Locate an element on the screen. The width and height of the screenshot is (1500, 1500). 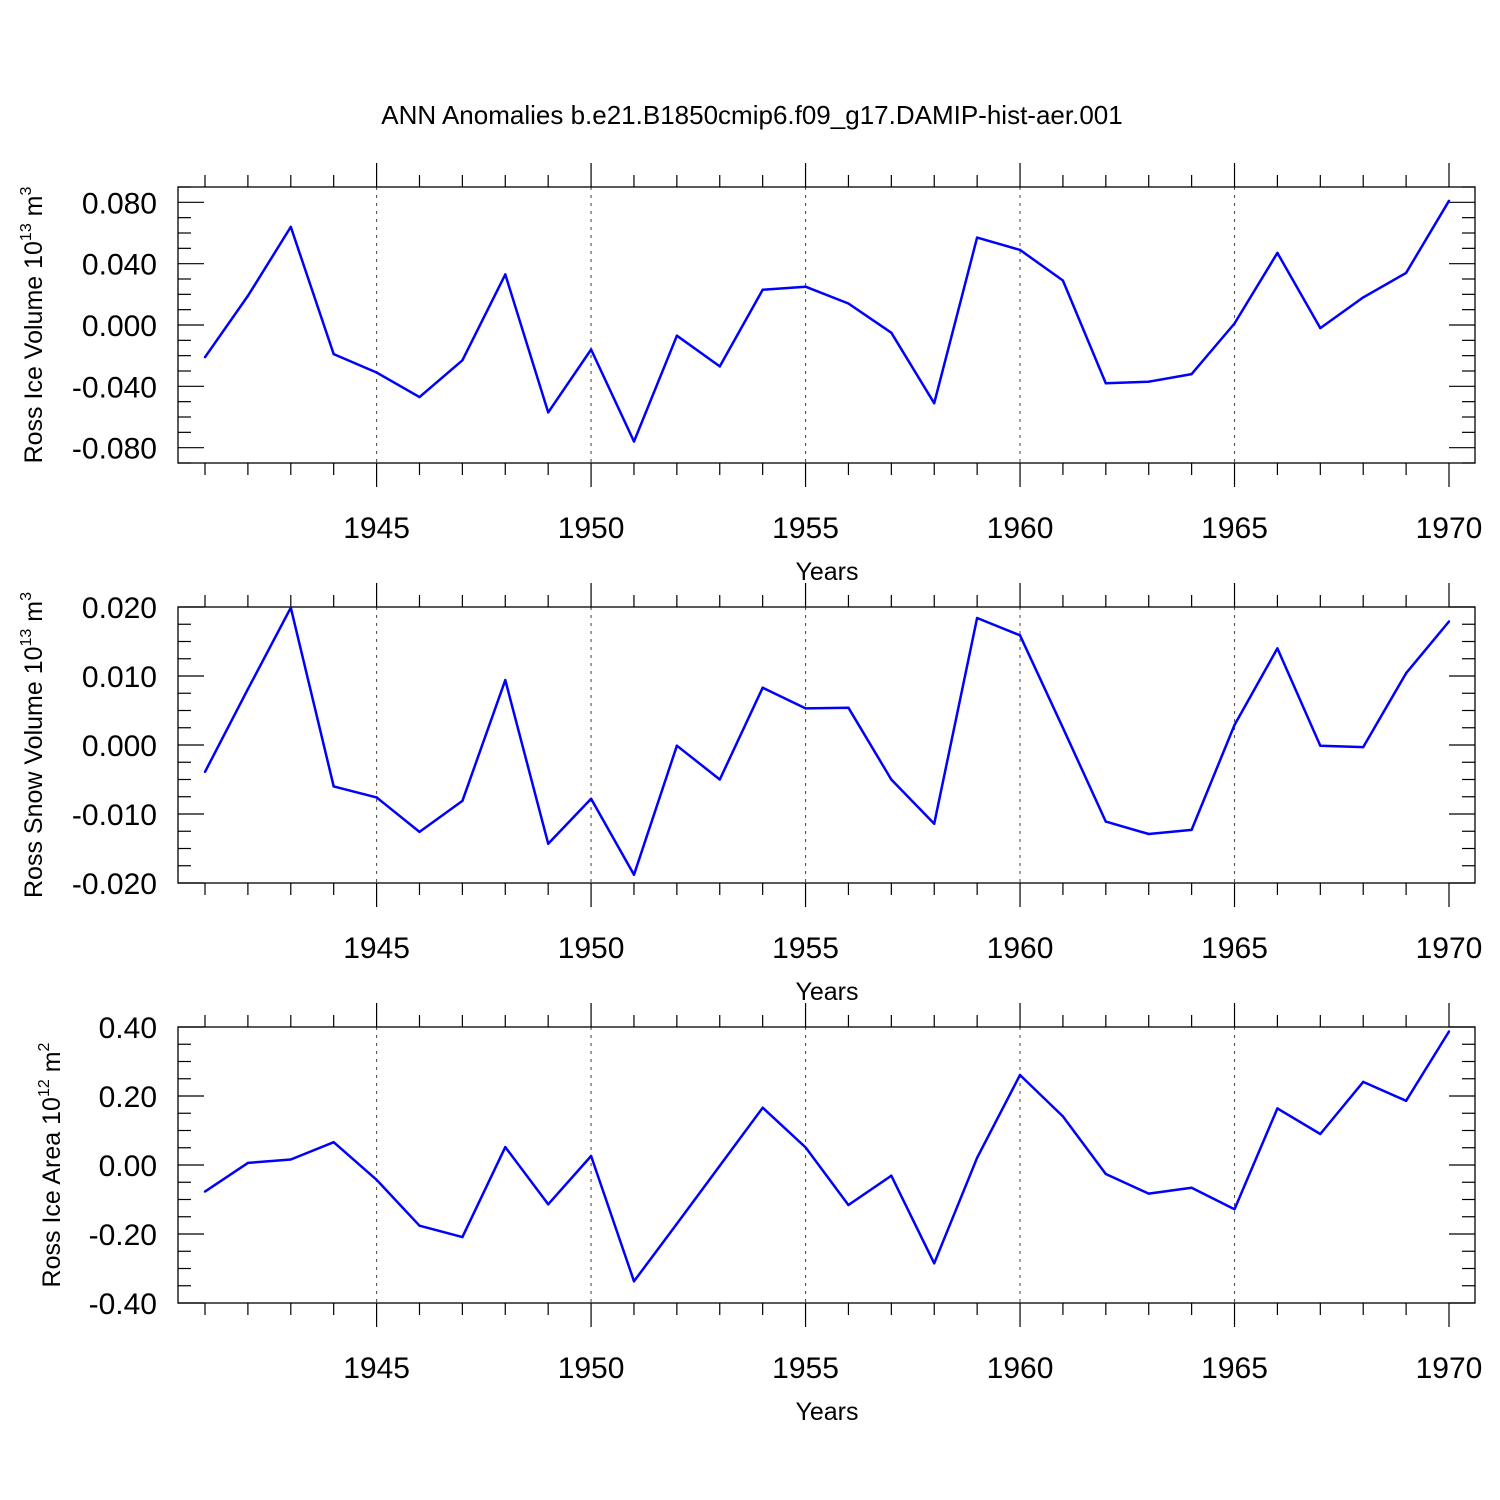
y-tick-label: -0.010 is located at coordinates (114, 815).